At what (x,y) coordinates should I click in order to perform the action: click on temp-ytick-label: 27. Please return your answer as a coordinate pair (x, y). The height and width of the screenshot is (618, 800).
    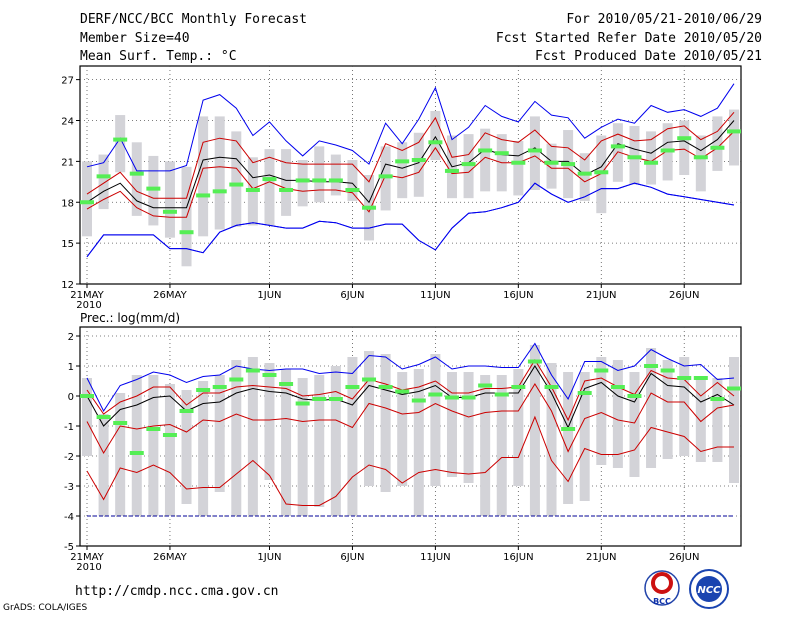
    Looking at the image, I should click on (67, 81).